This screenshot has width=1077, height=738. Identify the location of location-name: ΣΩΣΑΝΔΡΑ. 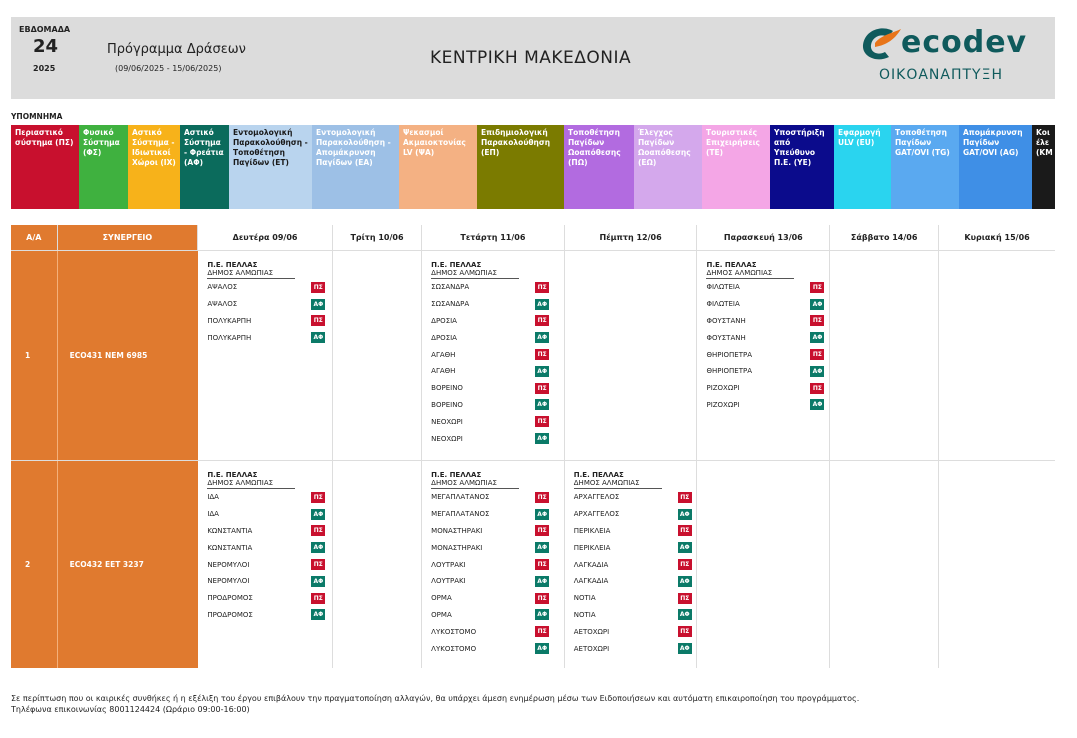
(450, 287).